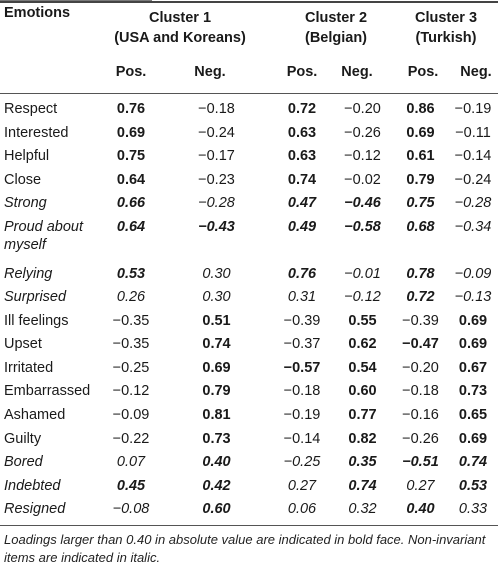 The image size is (498, 568). I want to click on loading-value: 0.40, so click(420, 509).